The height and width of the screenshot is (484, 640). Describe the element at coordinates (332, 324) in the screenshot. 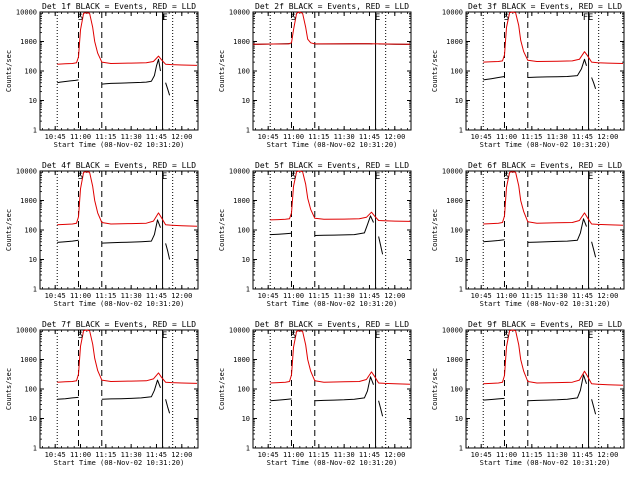

I see `panel-title: Det 8f BLACK = Events, RED = LLD` at that location.